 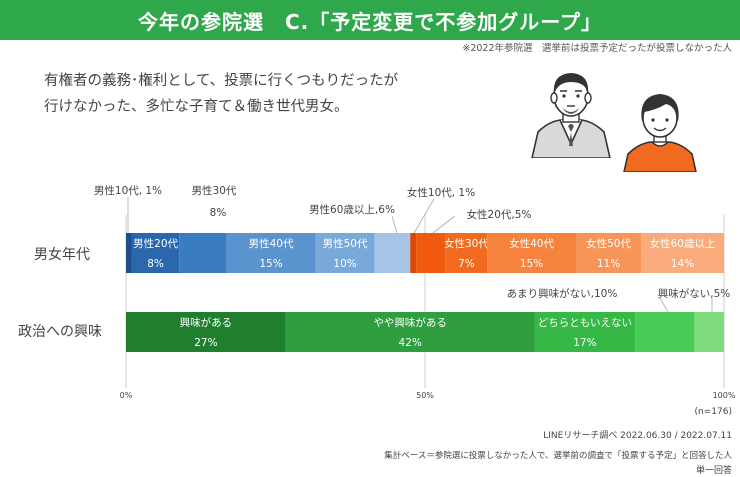 I want to click on bar-segment-r1-s2, so click(x=585, y=332).